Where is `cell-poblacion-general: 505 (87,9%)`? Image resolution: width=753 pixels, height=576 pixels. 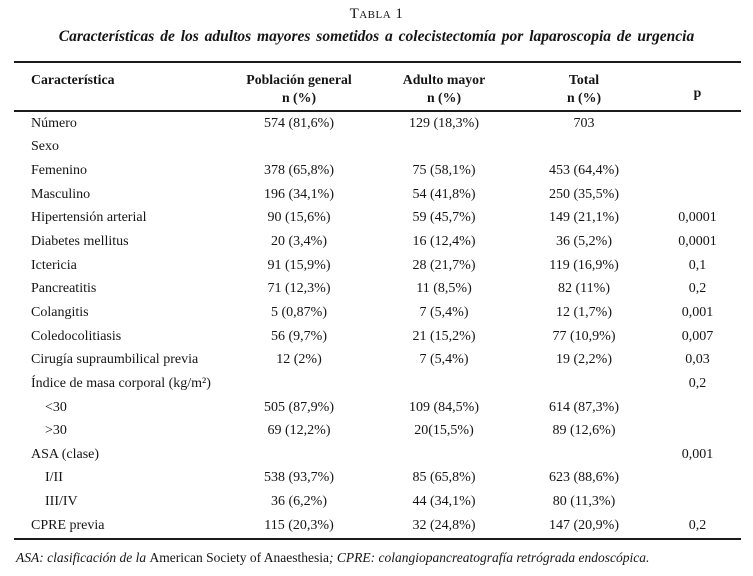
cell-poblacion-general: 505 (87,9%) is located at coordinates (299, 407).